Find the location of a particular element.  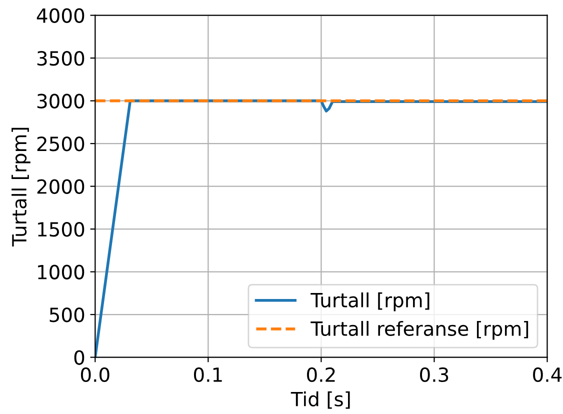

x-tick-label: 0.4 is located at coordinates (547, 374).